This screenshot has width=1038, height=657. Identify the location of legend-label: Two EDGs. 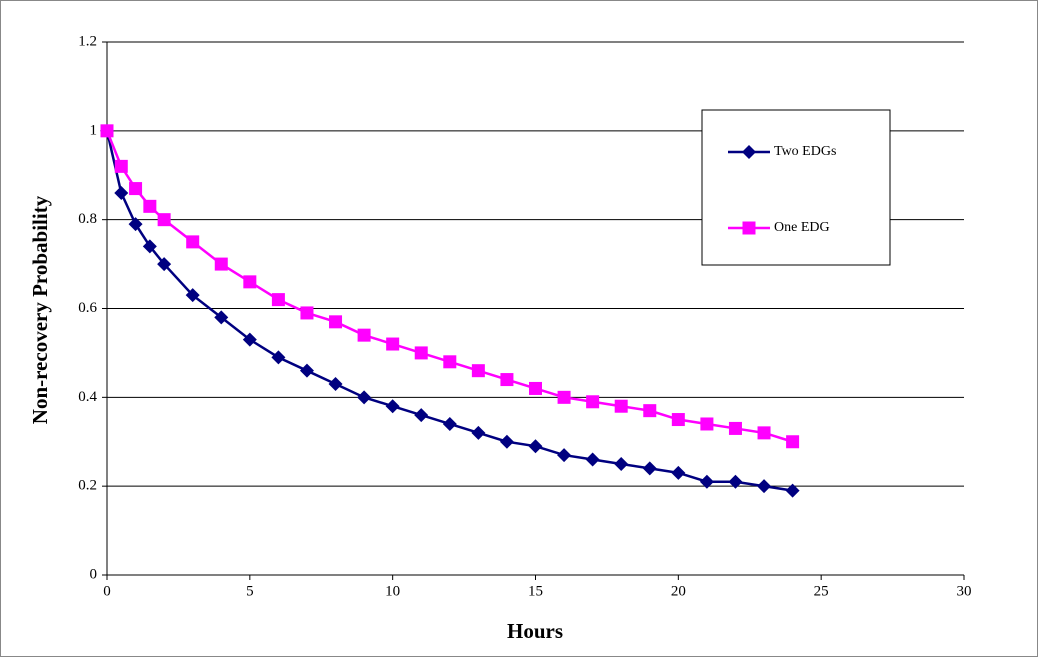
(805, 151).